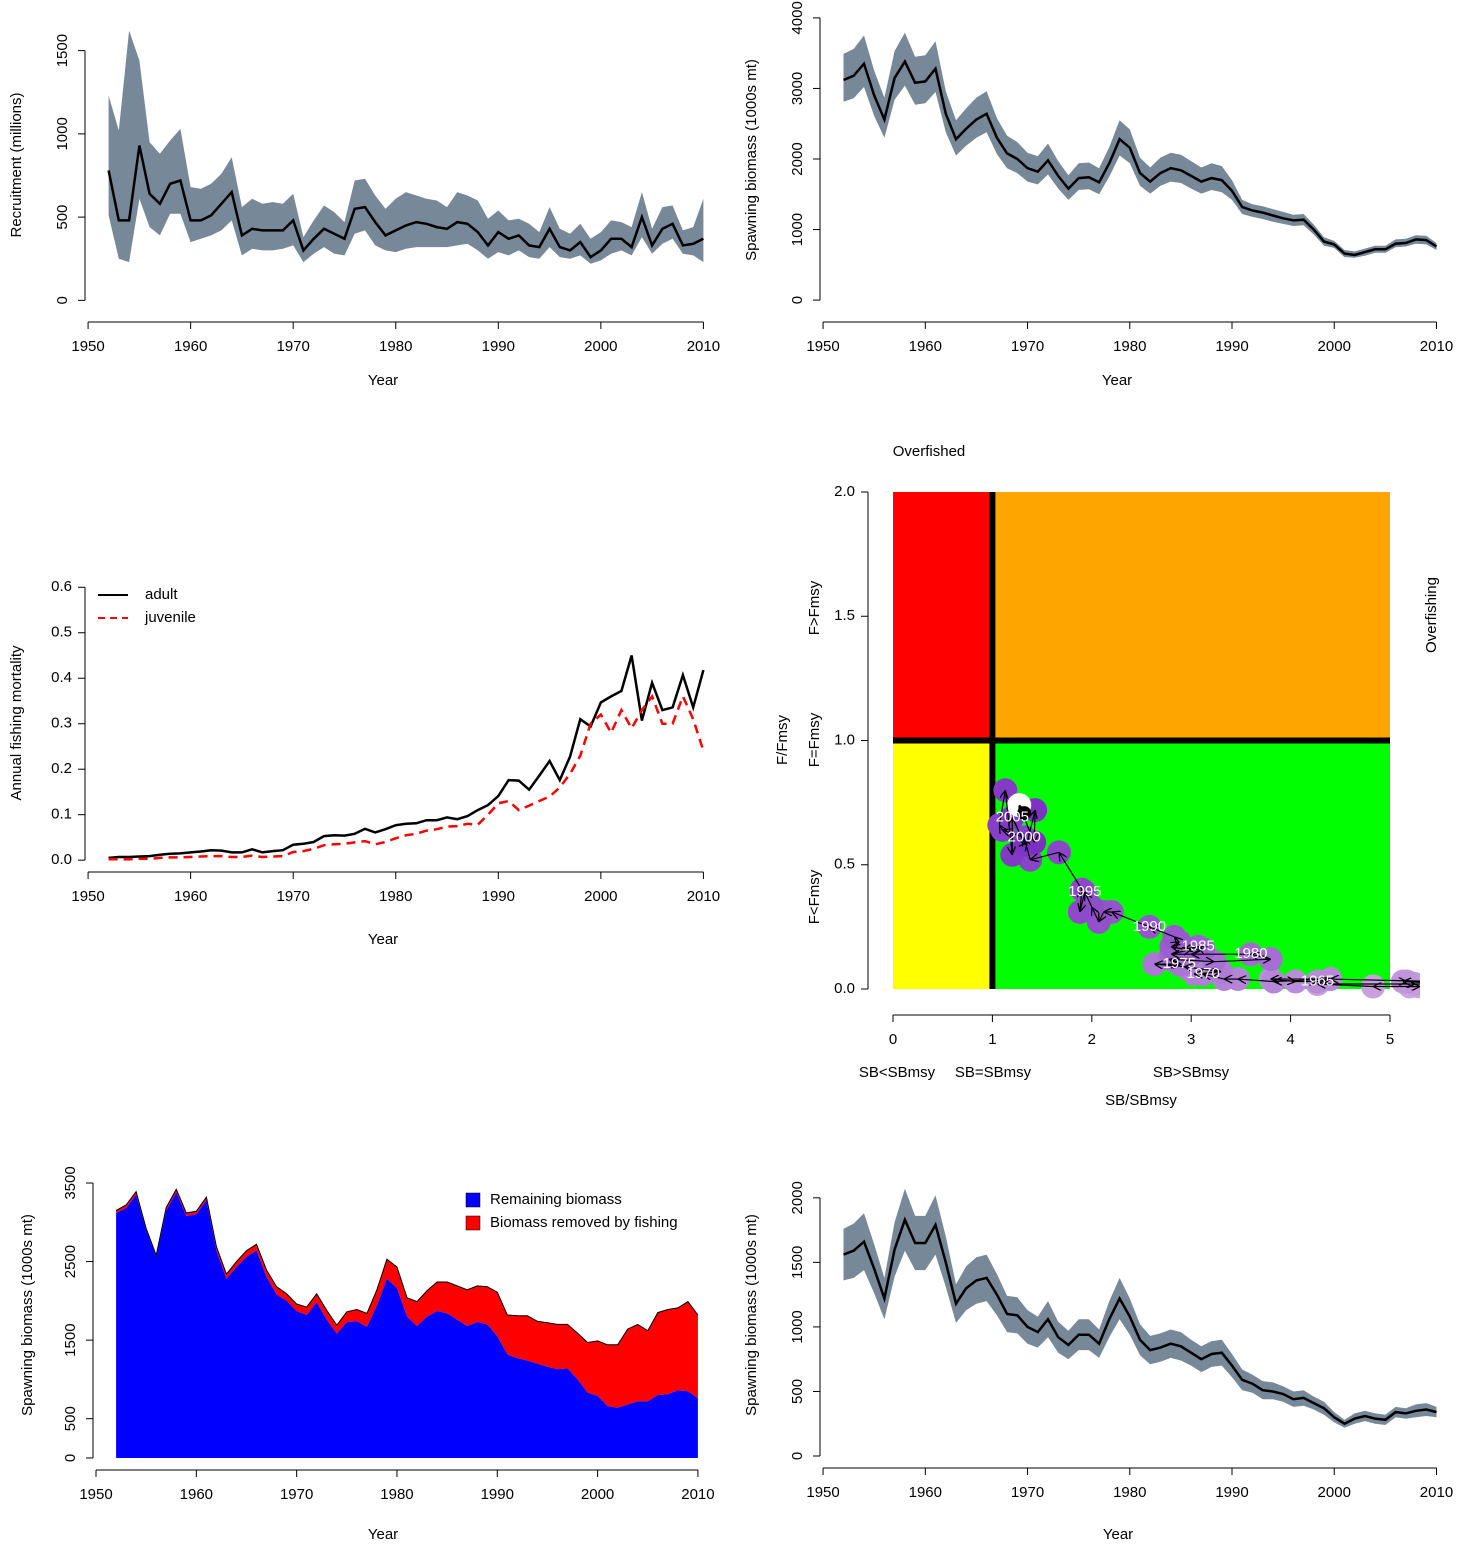 This screenshot has height=1548, width=1472. What do you see at coordinates (1317, 981) in the screenshot?
I see `point-label: 1965` at bounding box center [1317, 981].